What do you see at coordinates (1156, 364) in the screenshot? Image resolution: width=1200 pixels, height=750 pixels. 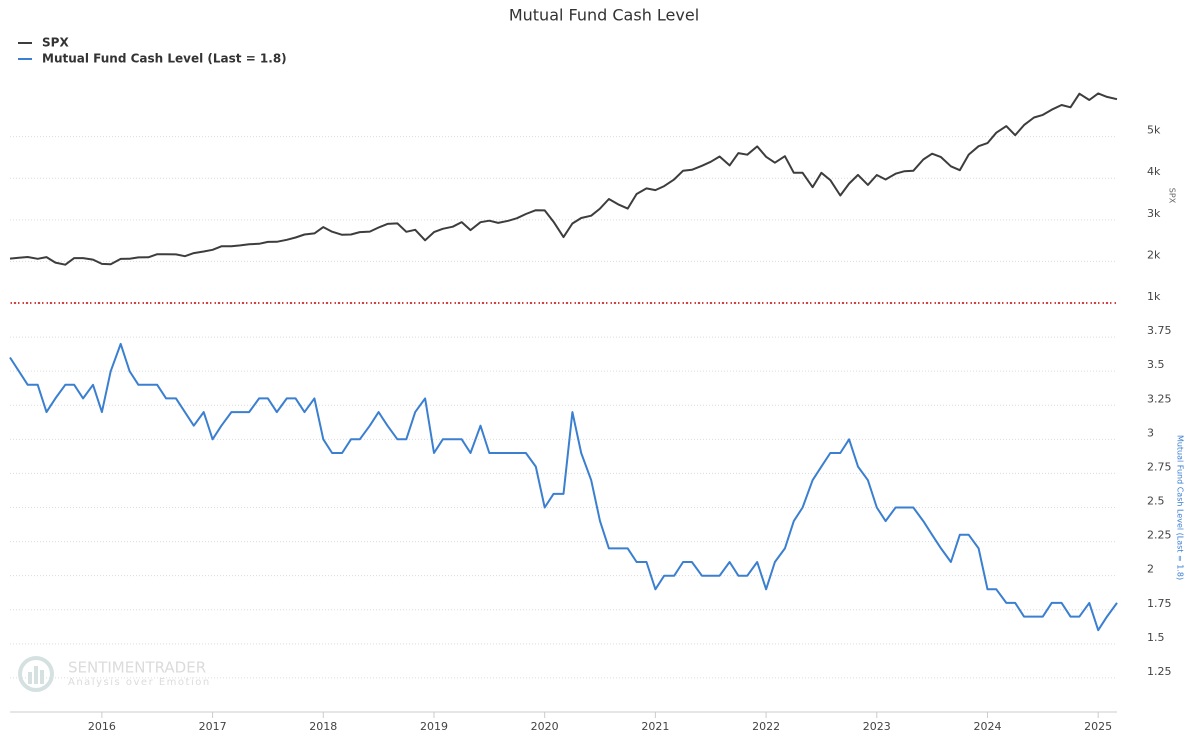 I see `y-tick-label: 3.5` at bounding box center [1156, 364].